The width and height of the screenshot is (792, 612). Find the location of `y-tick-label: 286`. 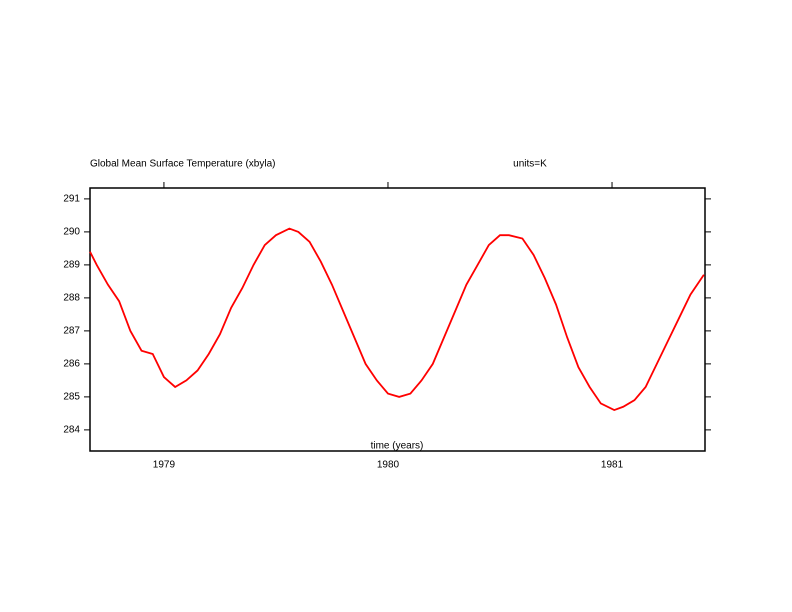

y-tick-label: 286 is located at coordinates (71, 364).